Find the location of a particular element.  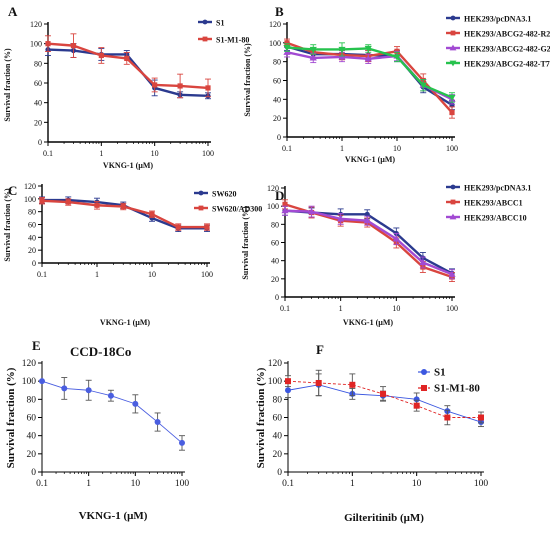

chart-title: CCD-18Co is located at coordinates (100, 351).